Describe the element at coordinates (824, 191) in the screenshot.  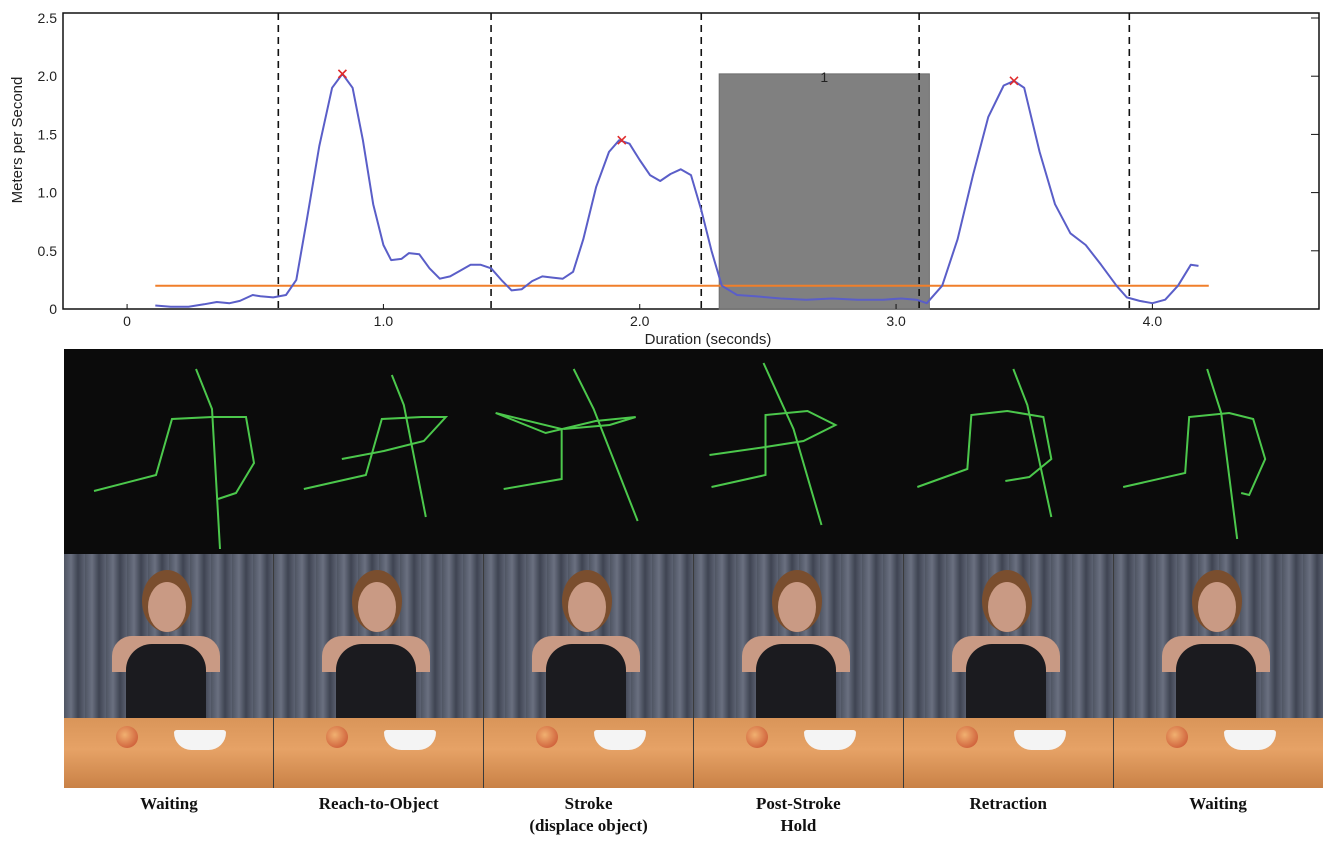
I see `hold-region` at that location.